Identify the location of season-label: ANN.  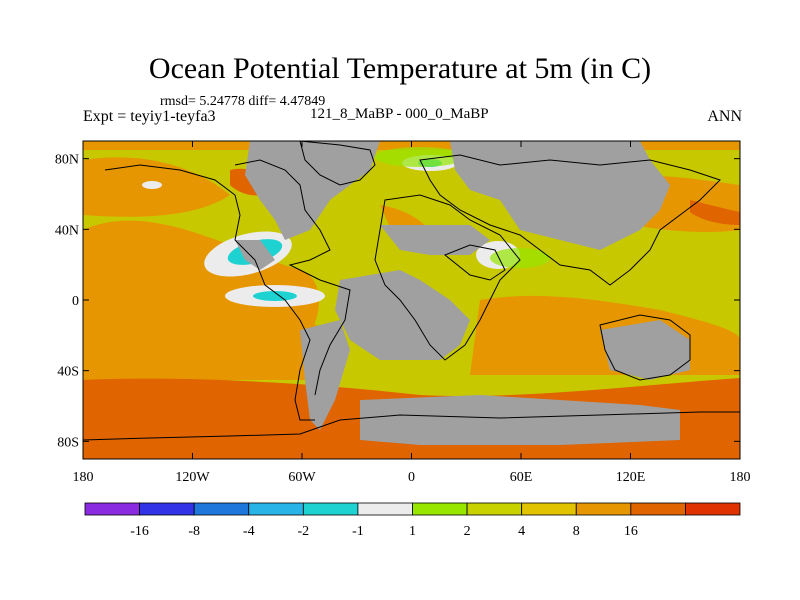
(724, 116).